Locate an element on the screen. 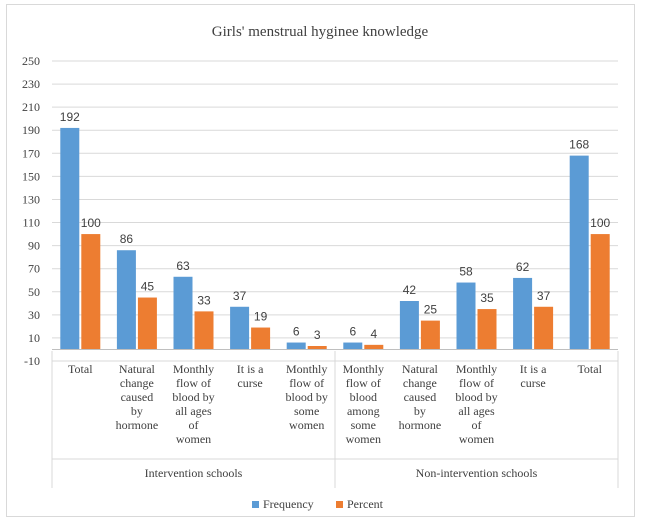 This screenshot has height=525, width=659. legend: Frequency Percent is located at coordinates (318, 504).